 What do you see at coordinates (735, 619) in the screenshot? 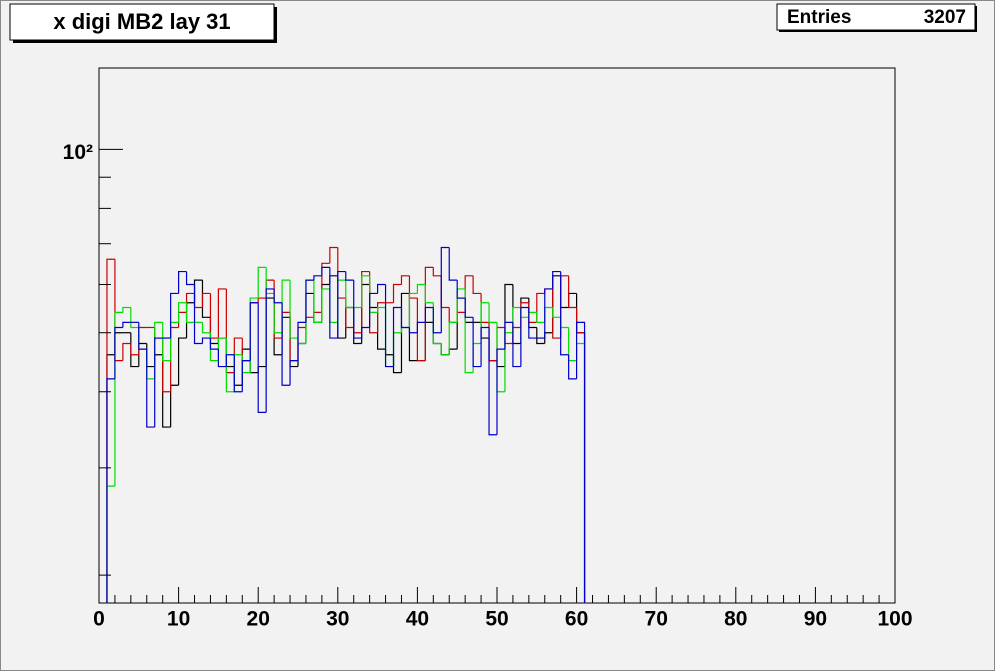
I see `x-tick-label: 80` at bounding box center [735, 619].